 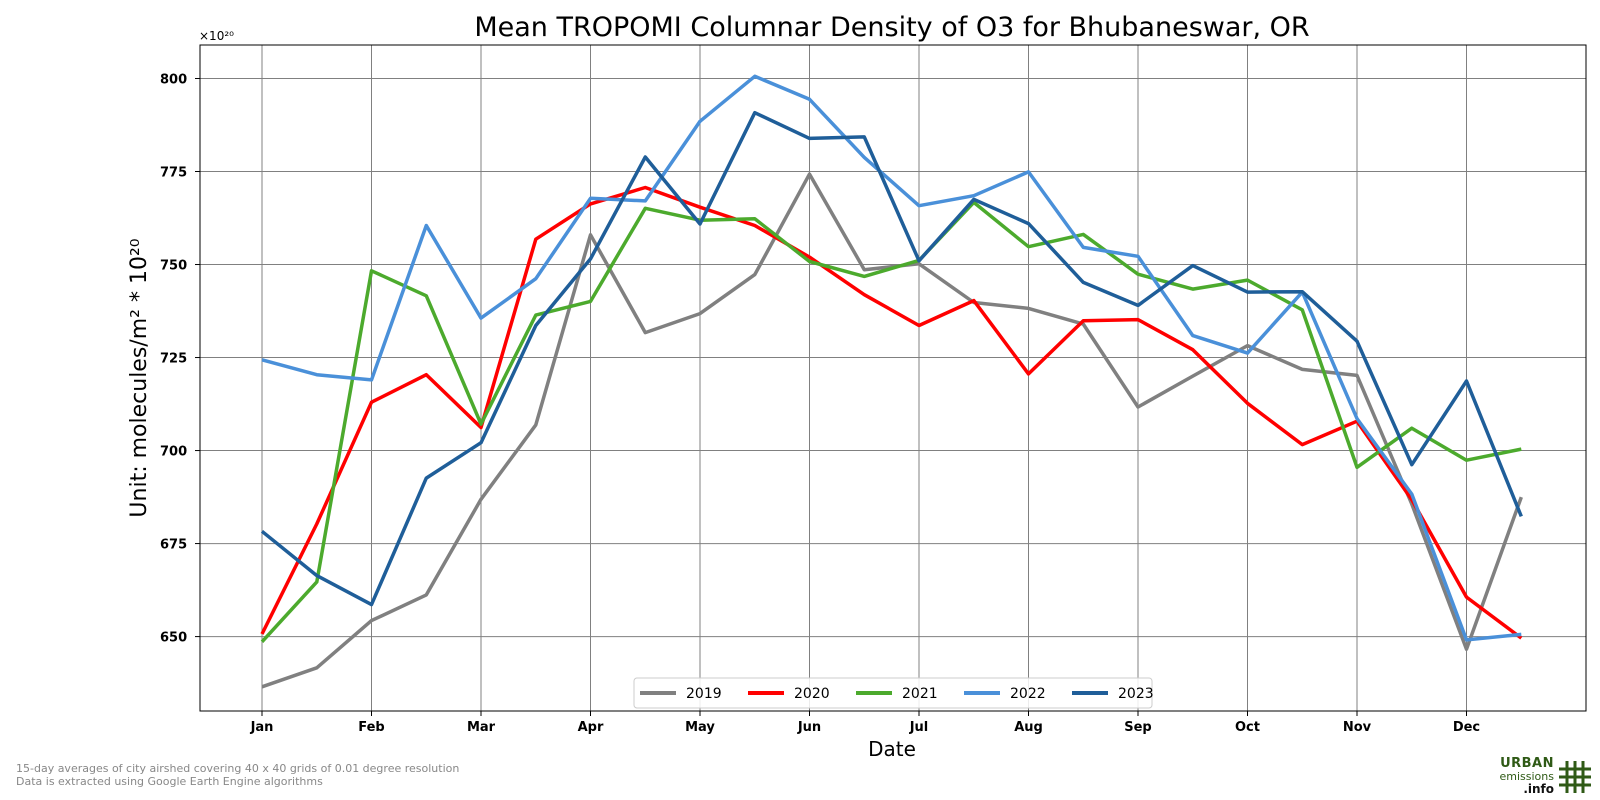 What do you see at coordinates (139, 377) in the screenshot?
I see `y-axis-label: Unit: molecules/m² * 10²⁰` at bounding box center [139, 377].